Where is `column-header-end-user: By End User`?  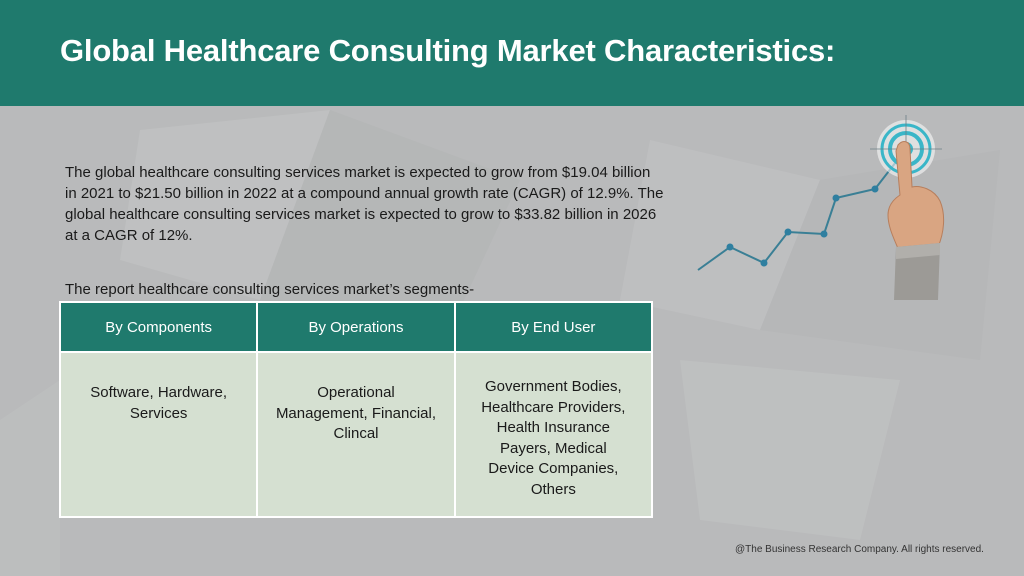
column-header-end-user: By End User is located at coordinates (553, 327).